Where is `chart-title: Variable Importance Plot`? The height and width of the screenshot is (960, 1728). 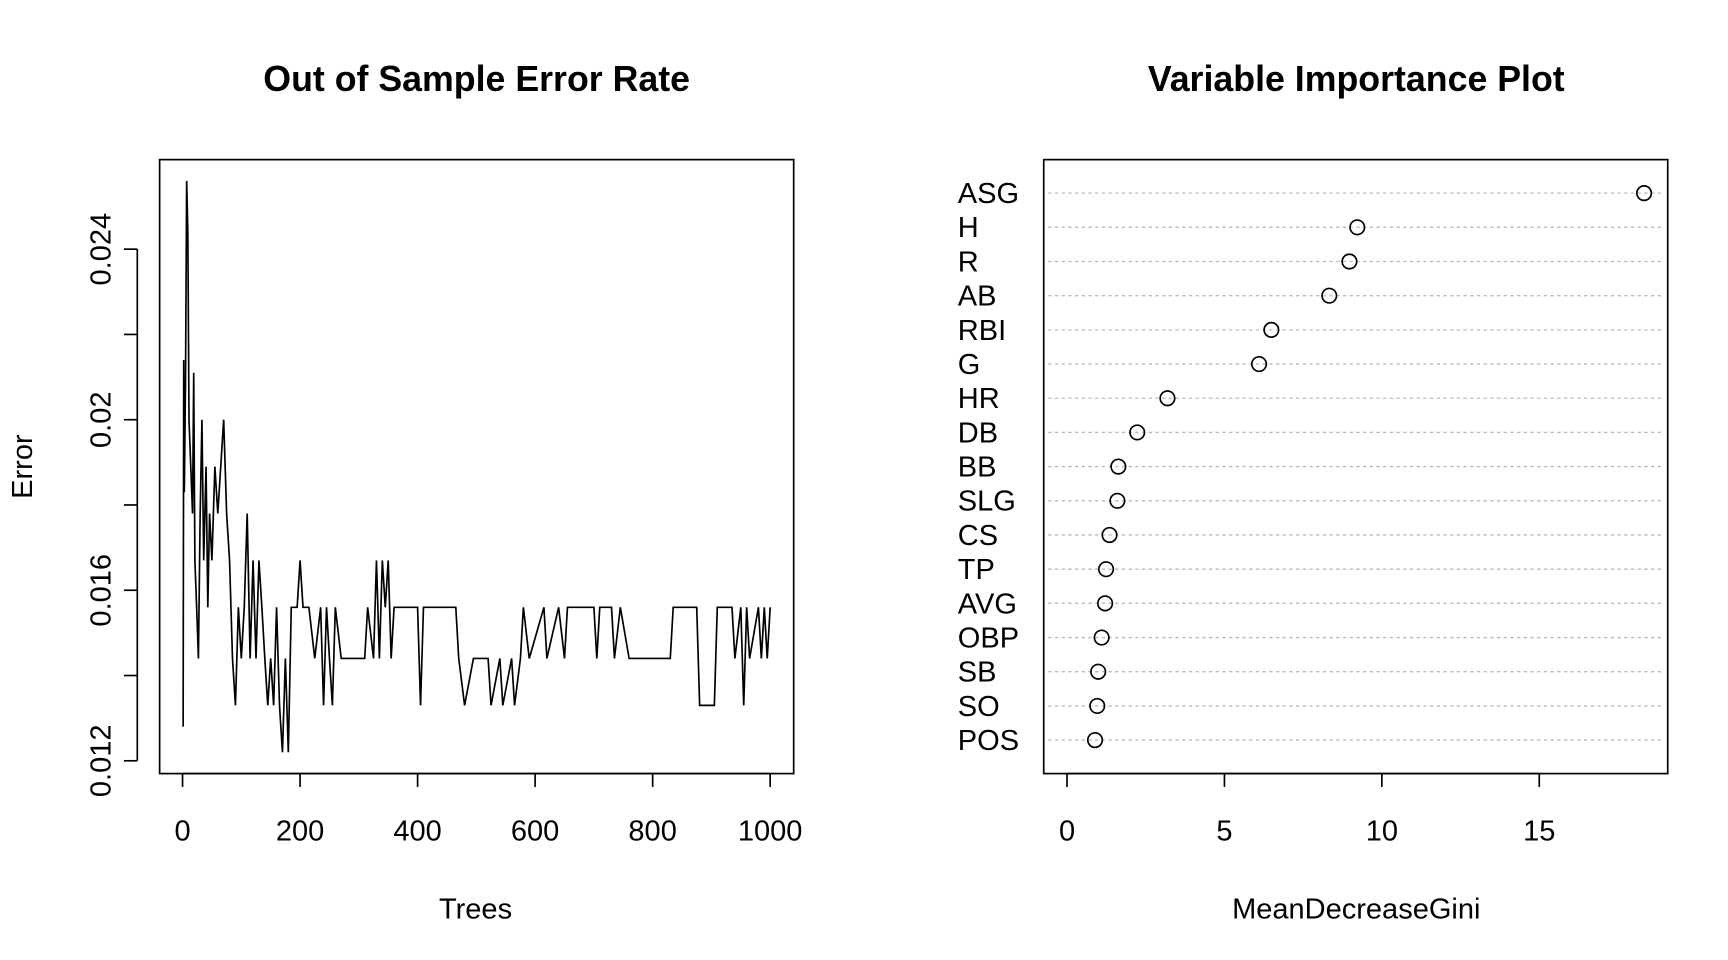
chart-title: Variable Importance Plot is located at coordinates (1356, 79).